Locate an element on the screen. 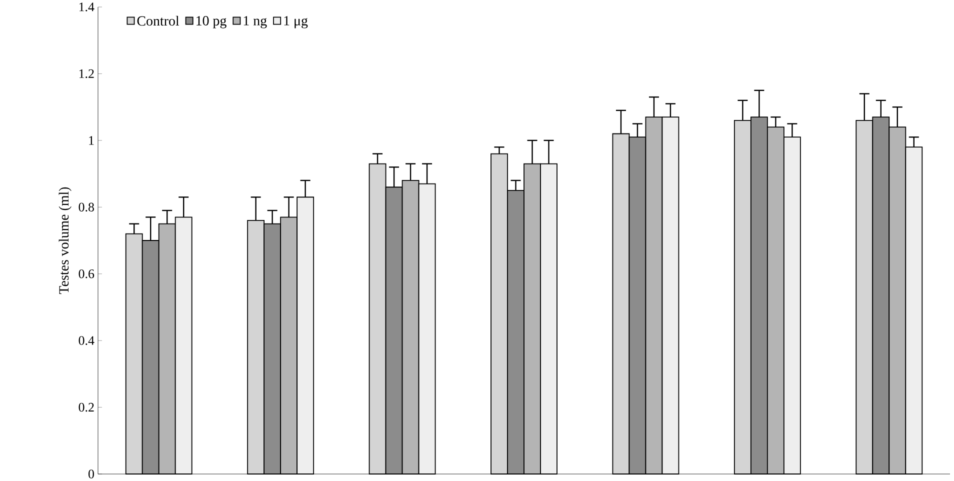 The image size is (954, 481). y-tick-label: 1.2 is located at coordinates (86, 73).